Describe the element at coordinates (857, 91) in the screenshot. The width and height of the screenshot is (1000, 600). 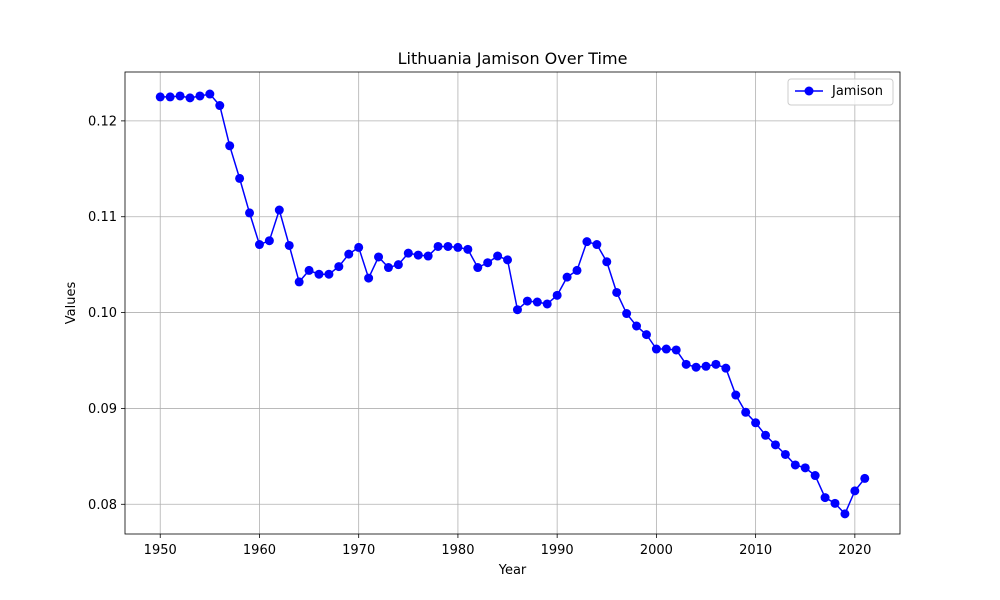
I see `legend-entry-jamison: Jamison` at that location.